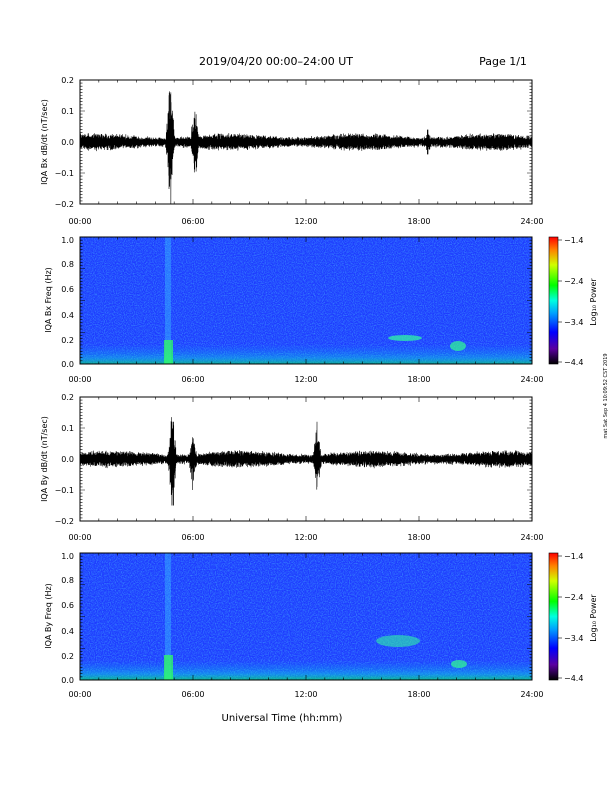 The image size is (612, 792). Describe the element at coordinates (276, 61) in the screenshot. I see `date-range-title: 2019/04/20 00:00–24:00 UT` at that location.